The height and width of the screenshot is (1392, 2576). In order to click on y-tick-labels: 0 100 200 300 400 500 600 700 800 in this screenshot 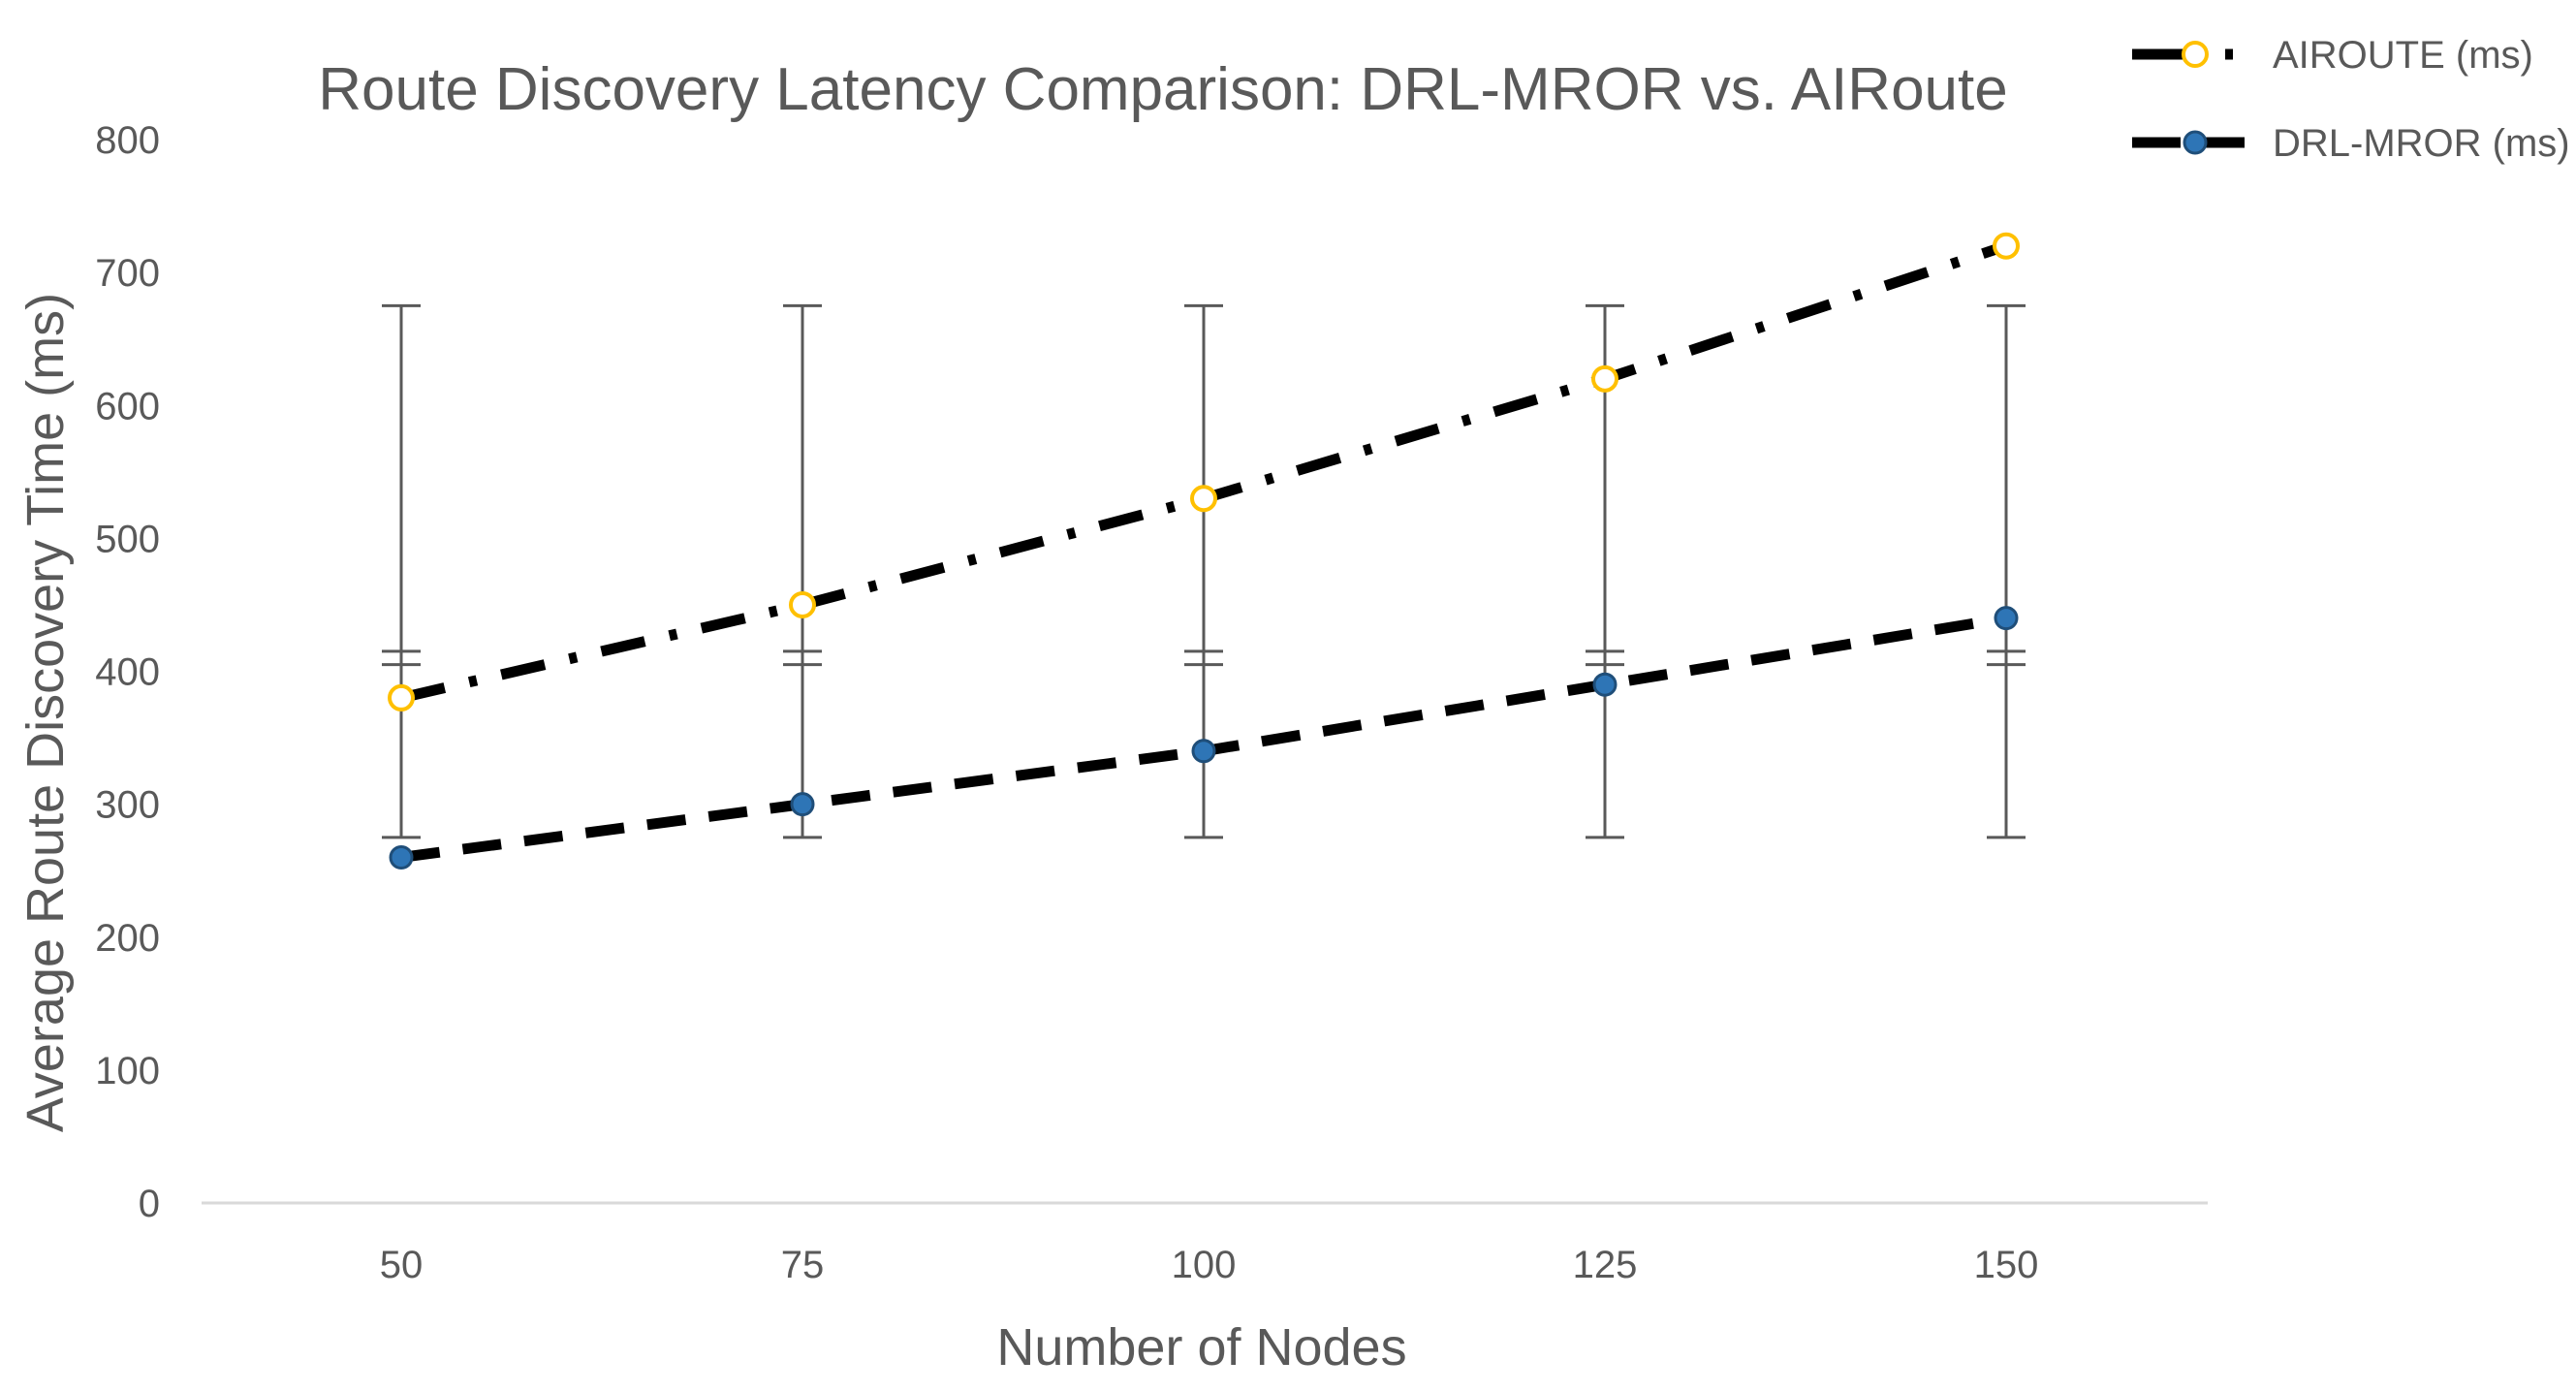, I will do `click(127, 672)`.